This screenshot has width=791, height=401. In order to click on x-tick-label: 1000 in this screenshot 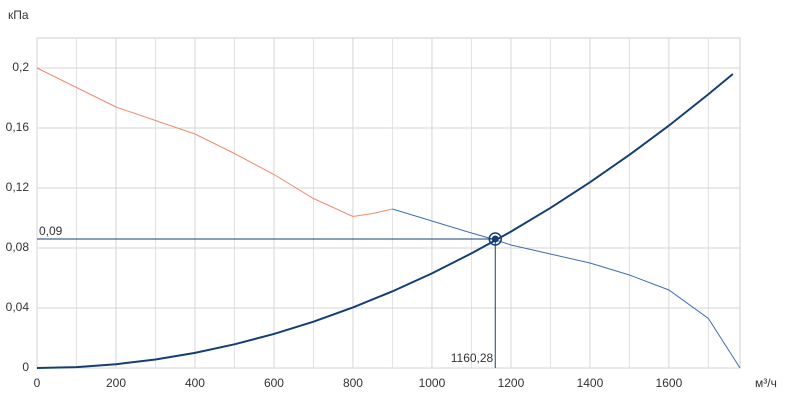, I will do `click(432, 383)`.